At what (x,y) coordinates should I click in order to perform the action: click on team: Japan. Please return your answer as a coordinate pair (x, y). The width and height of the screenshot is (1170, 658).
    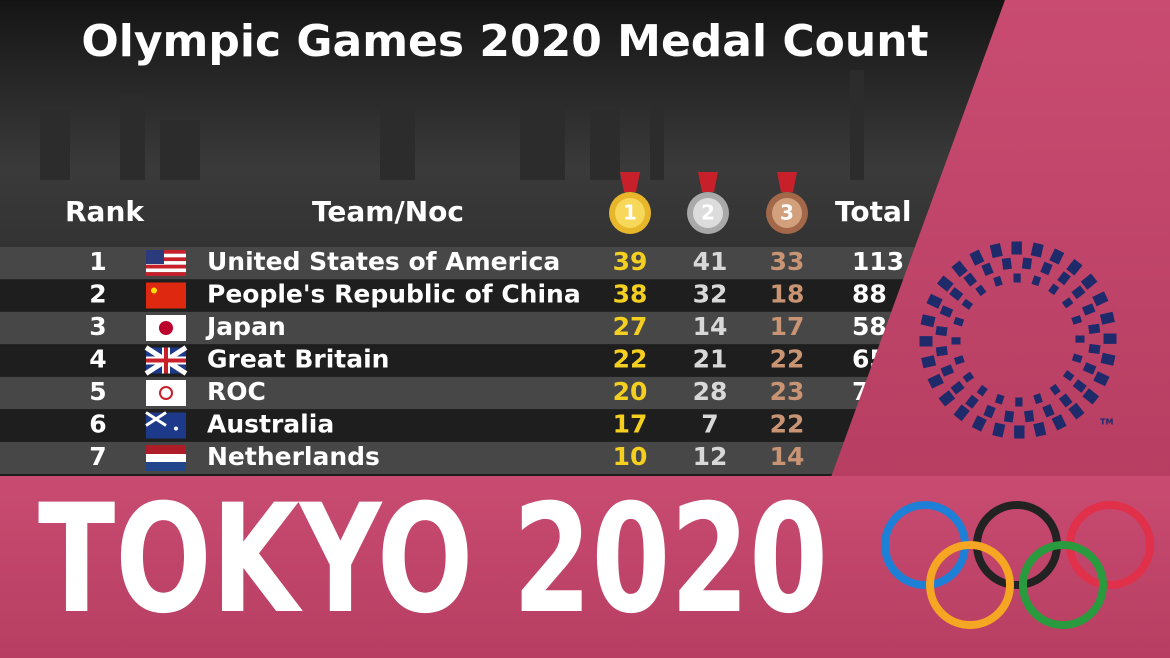
    Looking at the image, I should click on (245, 326).